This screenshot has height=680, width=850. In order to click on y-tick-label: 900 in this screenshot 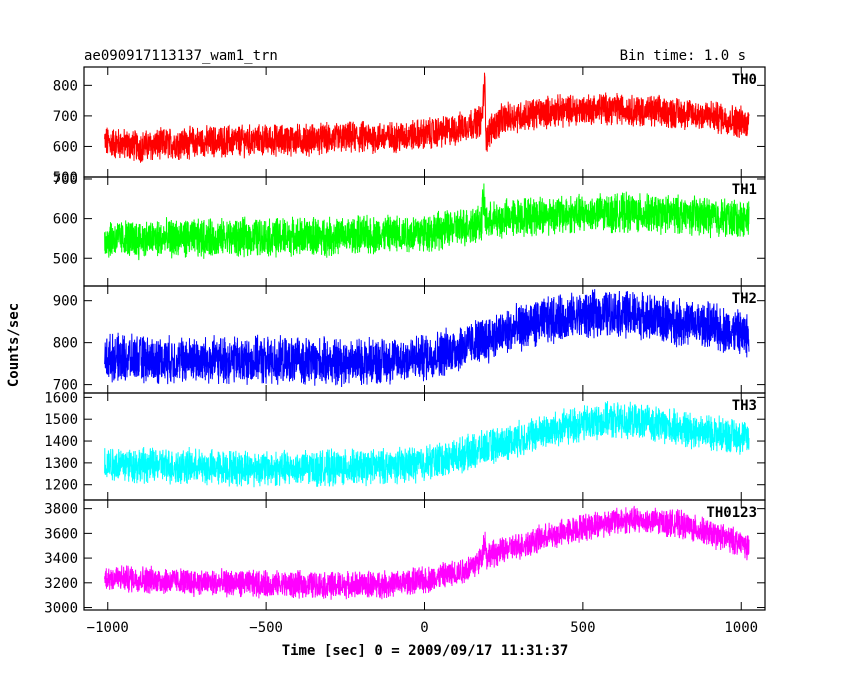, I will do `click(65, 302)`.